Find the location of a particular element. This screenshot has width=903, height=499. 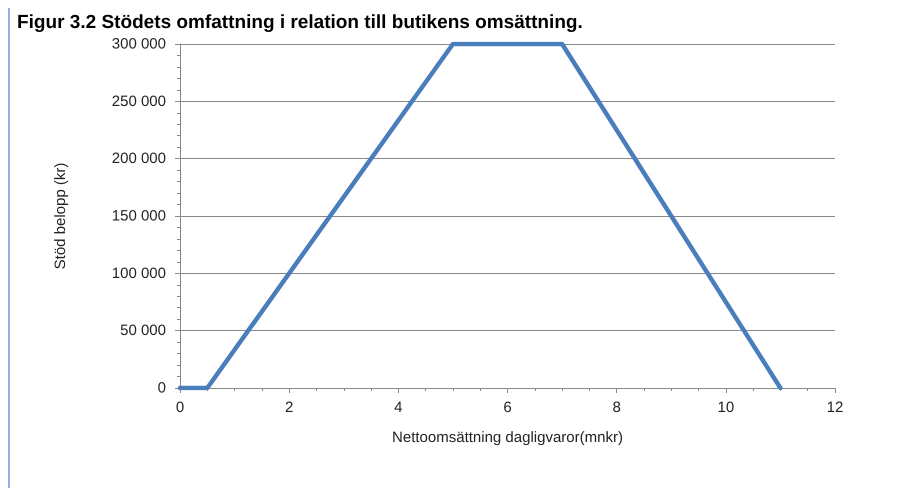

x-tick-label: 2 is located at coordinates (289, 407).